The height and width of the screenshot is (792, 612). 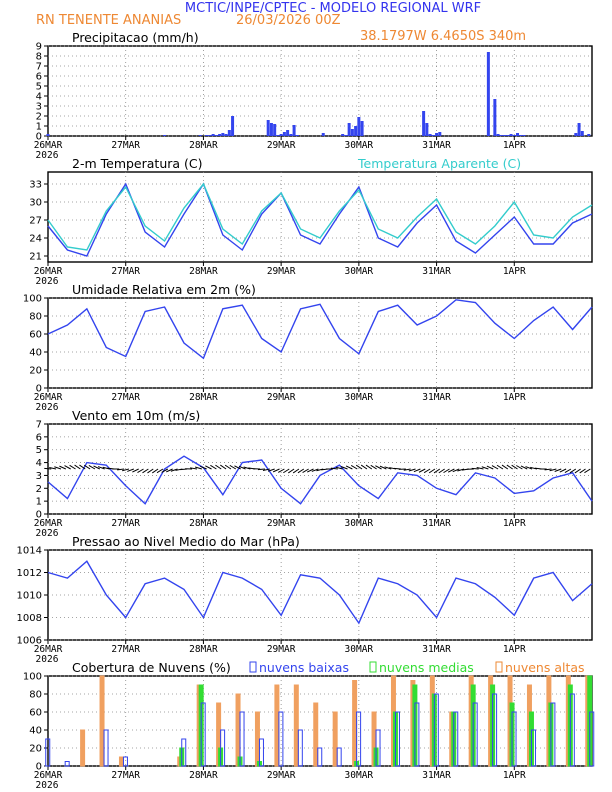 What do you see at coordinates (288, 20) in the screenshot?
I see `header-run-time: 26/03/2026 00Z` at bounding box center [288, 20].